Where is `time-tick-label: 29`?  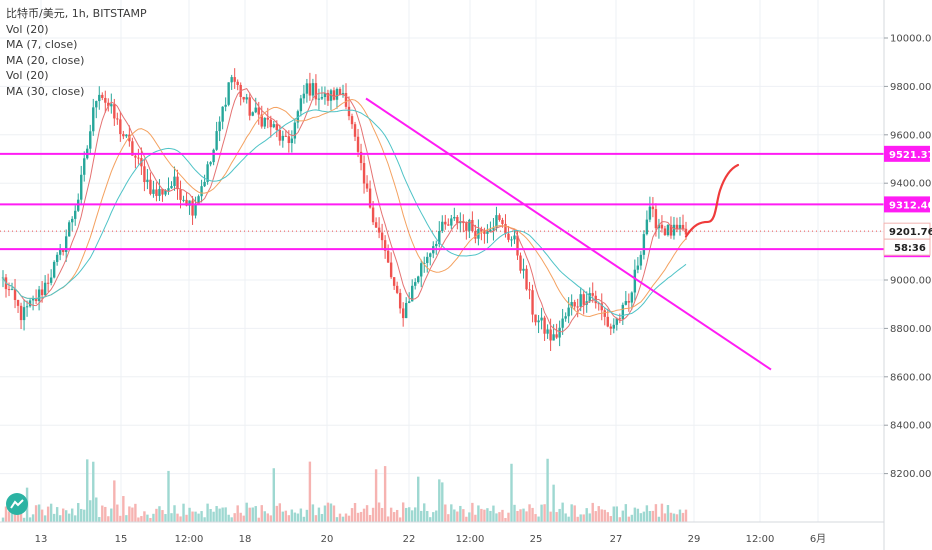 time-tick-label: 29 is located at coordinates (694, 539).